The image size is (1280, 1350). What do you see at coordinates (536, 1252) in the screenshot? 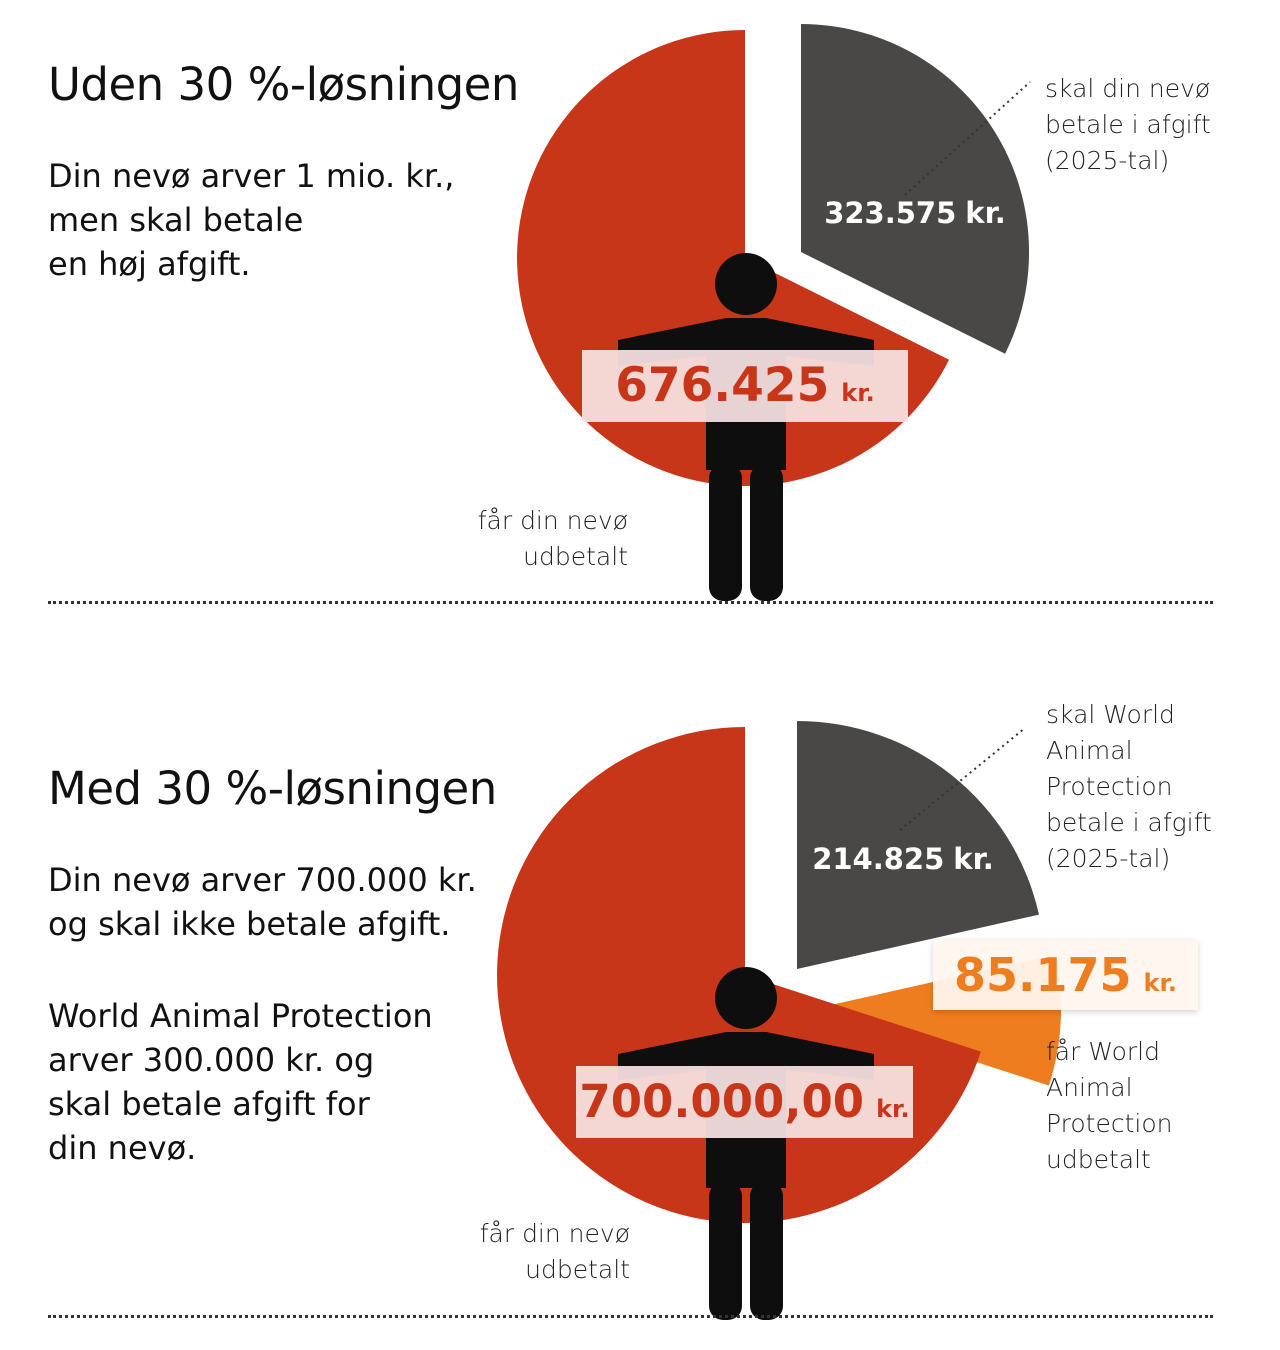
I see `nephew-annotation-2: får din nevø udbetalt` at bounding box center [536, 1252].